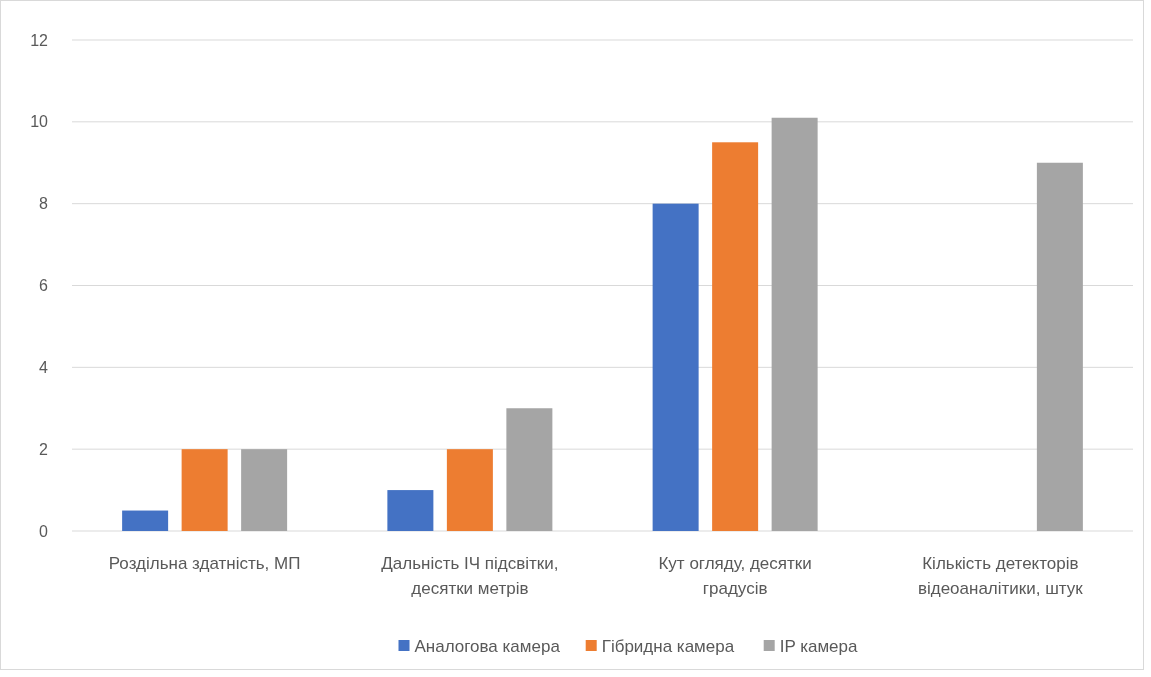 The height and width of the screenshot is (677, 1151). Describe the element at coordinates (44, 204) in the screenshot. I see `y-tick-label: 8` at that location.